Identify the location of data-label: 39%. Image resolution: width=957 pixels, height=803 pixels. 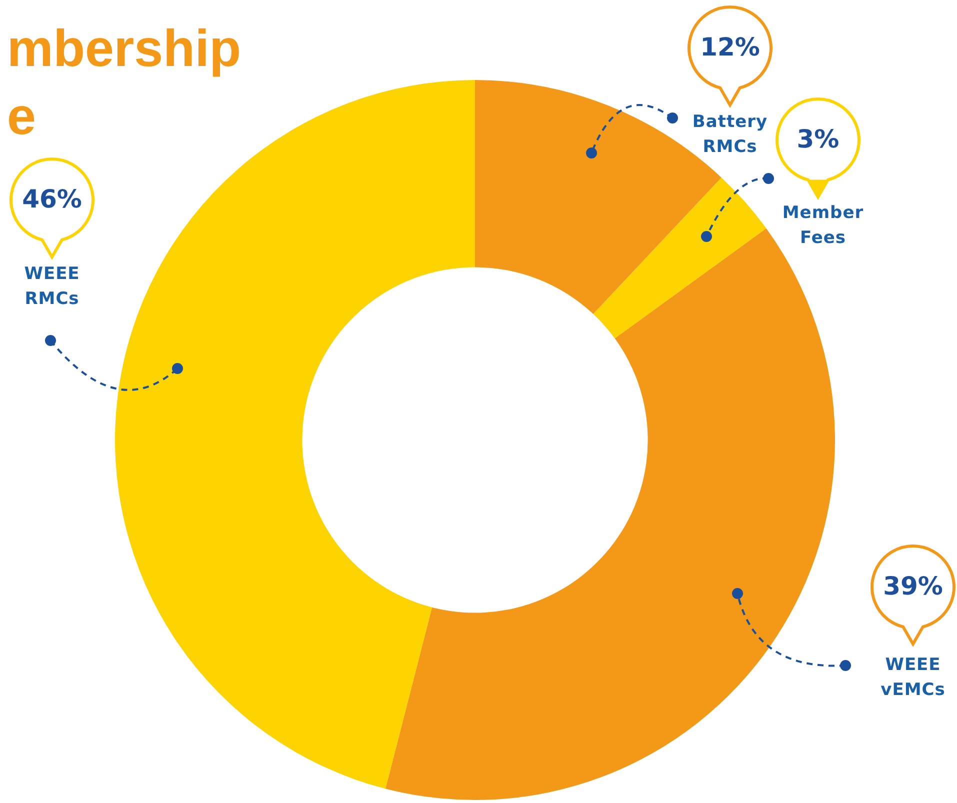
(913, 586).